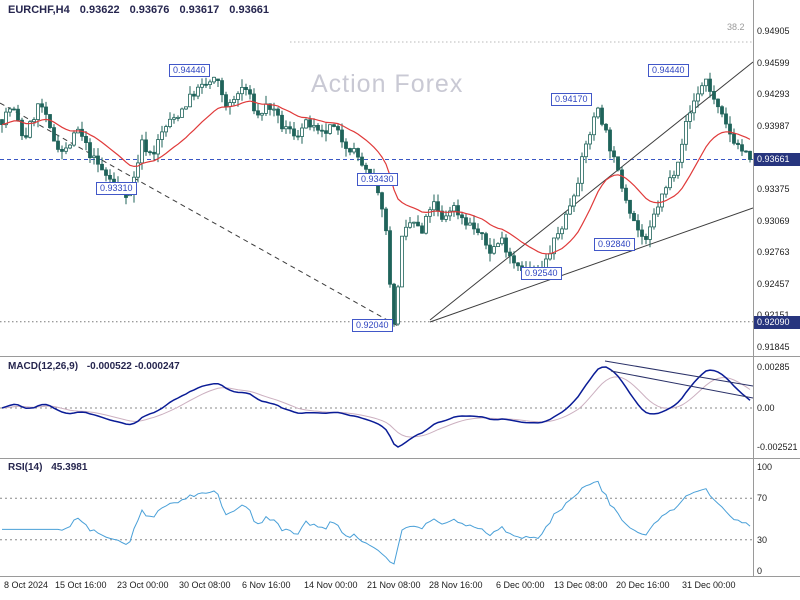 This screenshot has height=600, width=800. What do you see at coordinates (69, 467) in the screenshot?
I see `rsi-value: 45.3981` at bounding box center [69, 467].